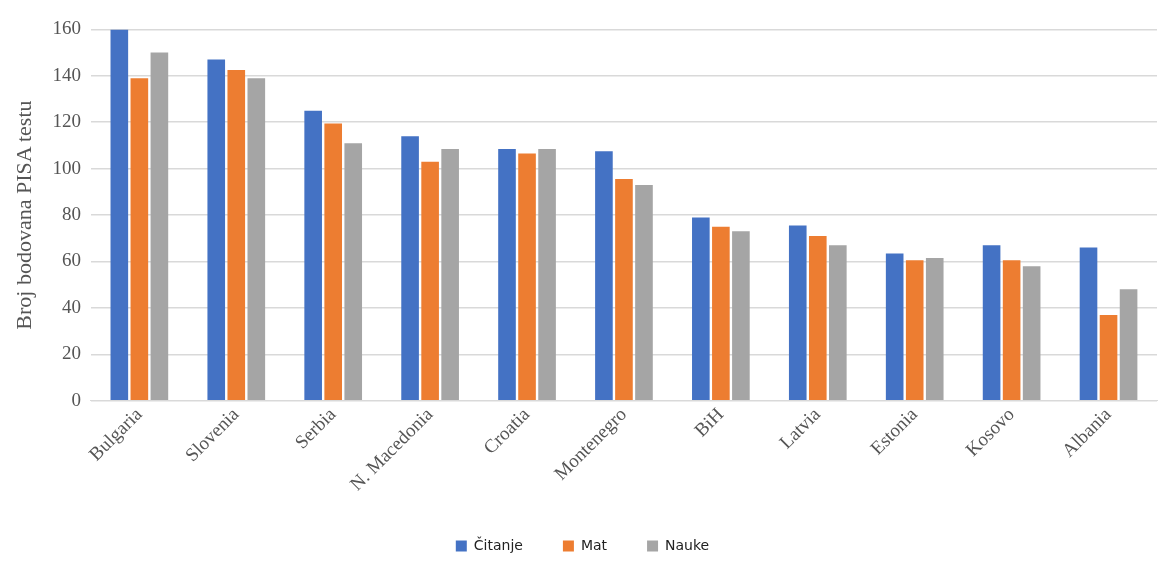  I want to click on x-tick-label: BiH, so click(708, 422).